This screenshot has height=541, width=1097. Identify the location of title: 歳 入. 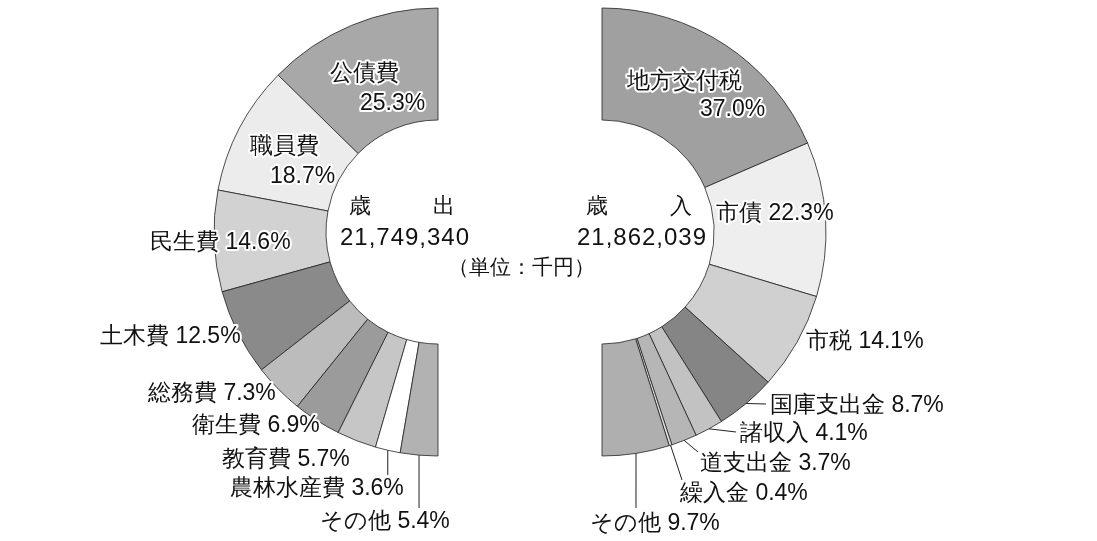
(642, 205).